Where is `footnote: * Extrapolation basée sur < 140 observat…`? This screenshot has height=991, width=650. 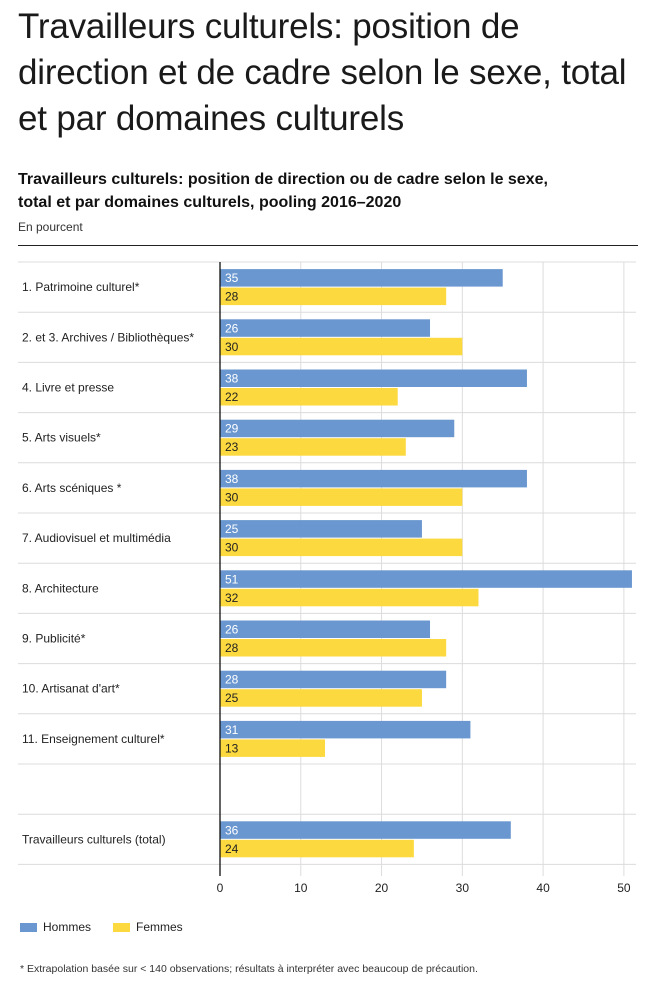
footnote: * Extrapolation basée sur < 140 observat… is located at coordinates (249, 969).